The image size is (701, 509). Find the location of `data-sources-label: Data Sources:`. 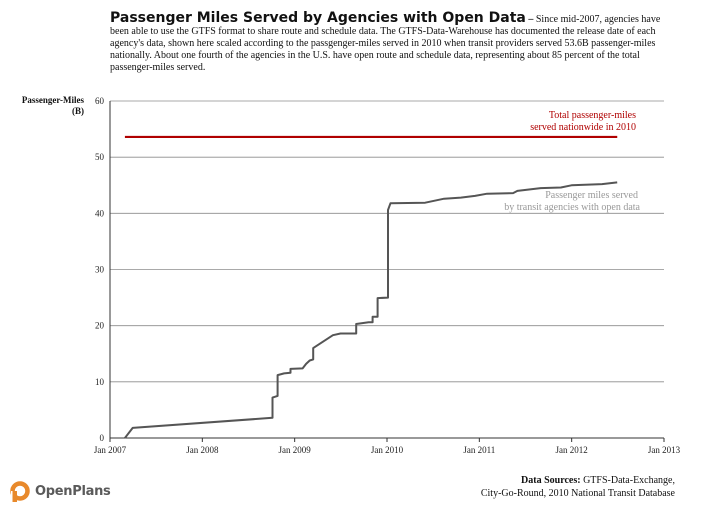

data-sources-label: Data Sources: is located at coordinates (551, 480).